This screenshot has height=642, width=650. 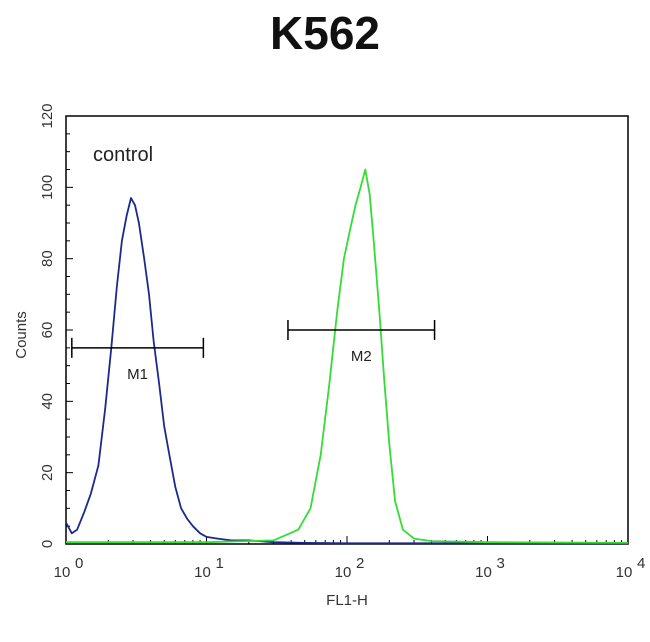 I want to click on x-tick-exponent: 0, so click(x=79, y=563).